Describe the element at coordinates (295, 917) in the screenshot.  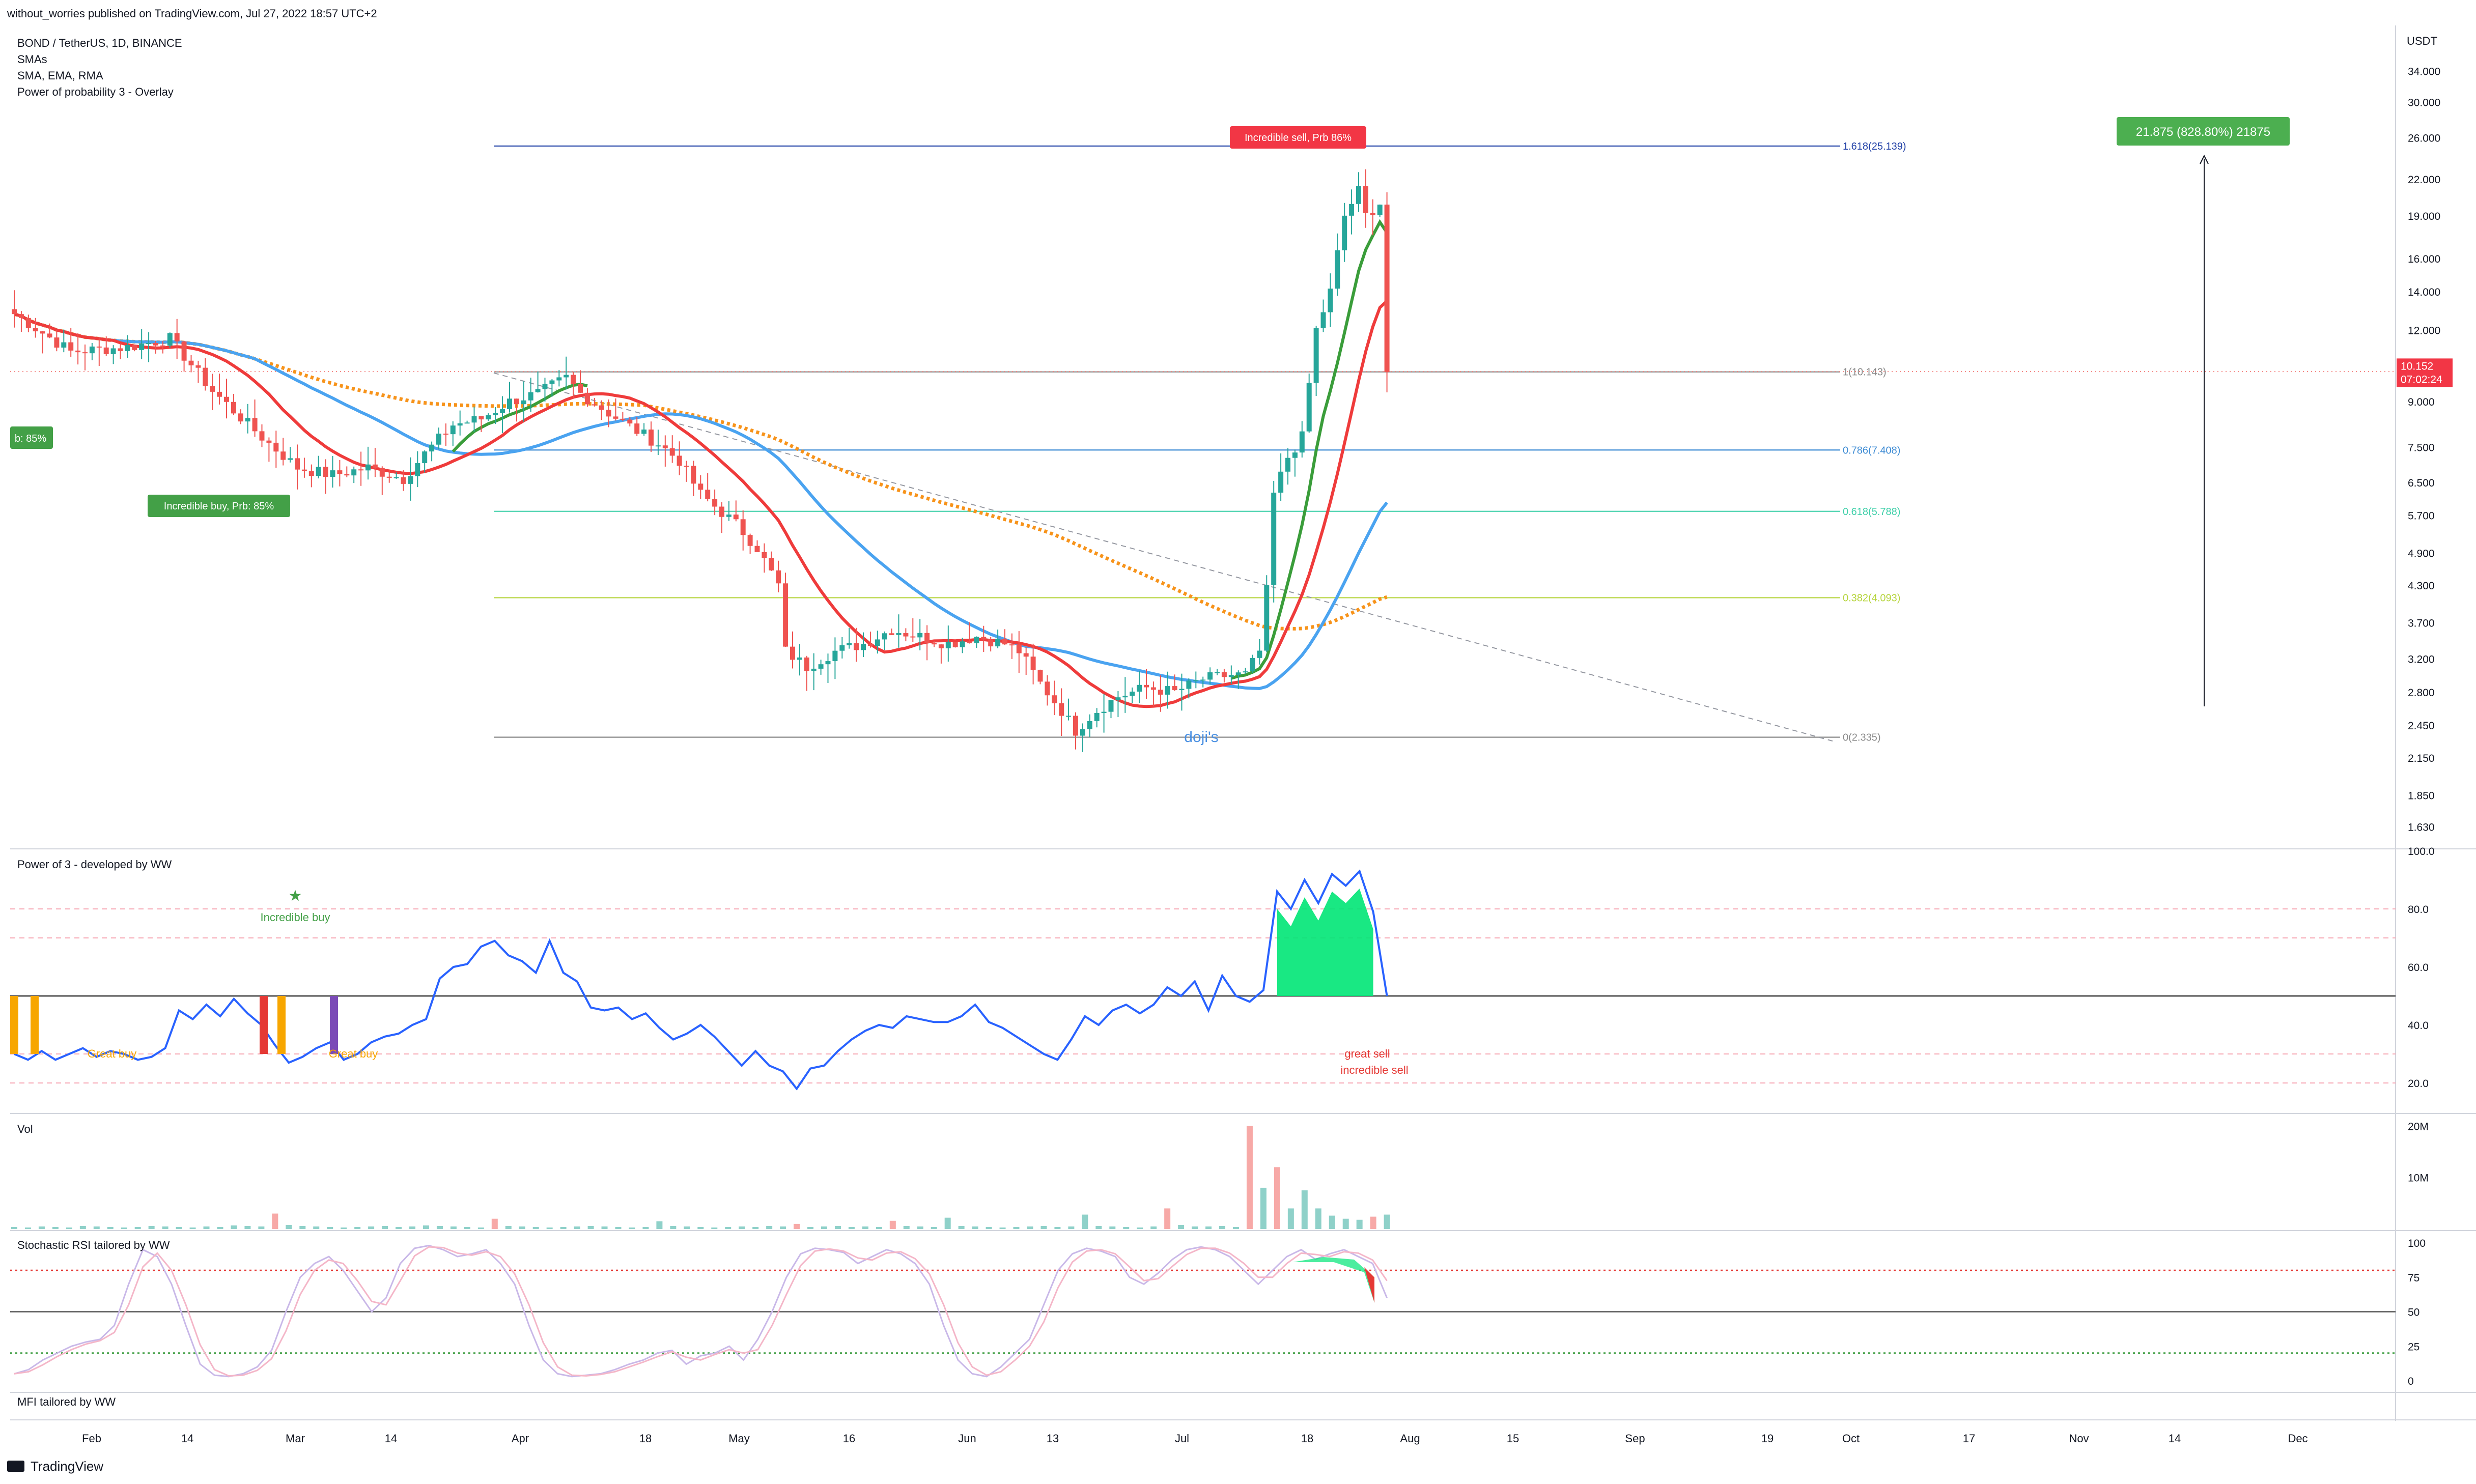
I see `osc-label-incredible-buy: Incredible buy` at that location.